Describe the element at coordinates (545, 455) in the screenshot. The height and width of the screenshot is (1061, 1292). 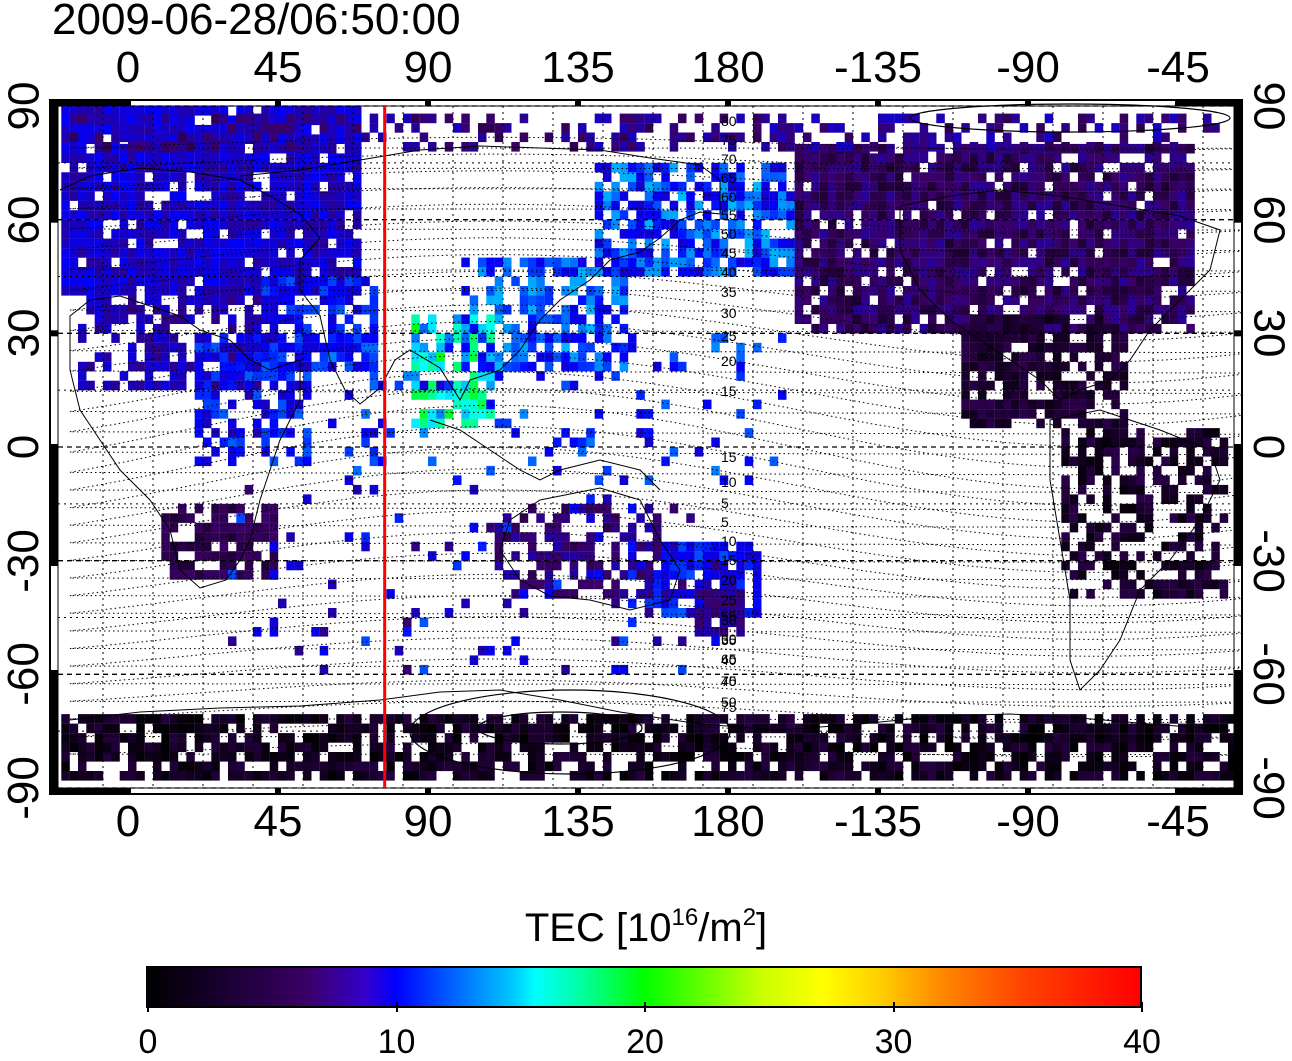
I see `coastline` at that location.